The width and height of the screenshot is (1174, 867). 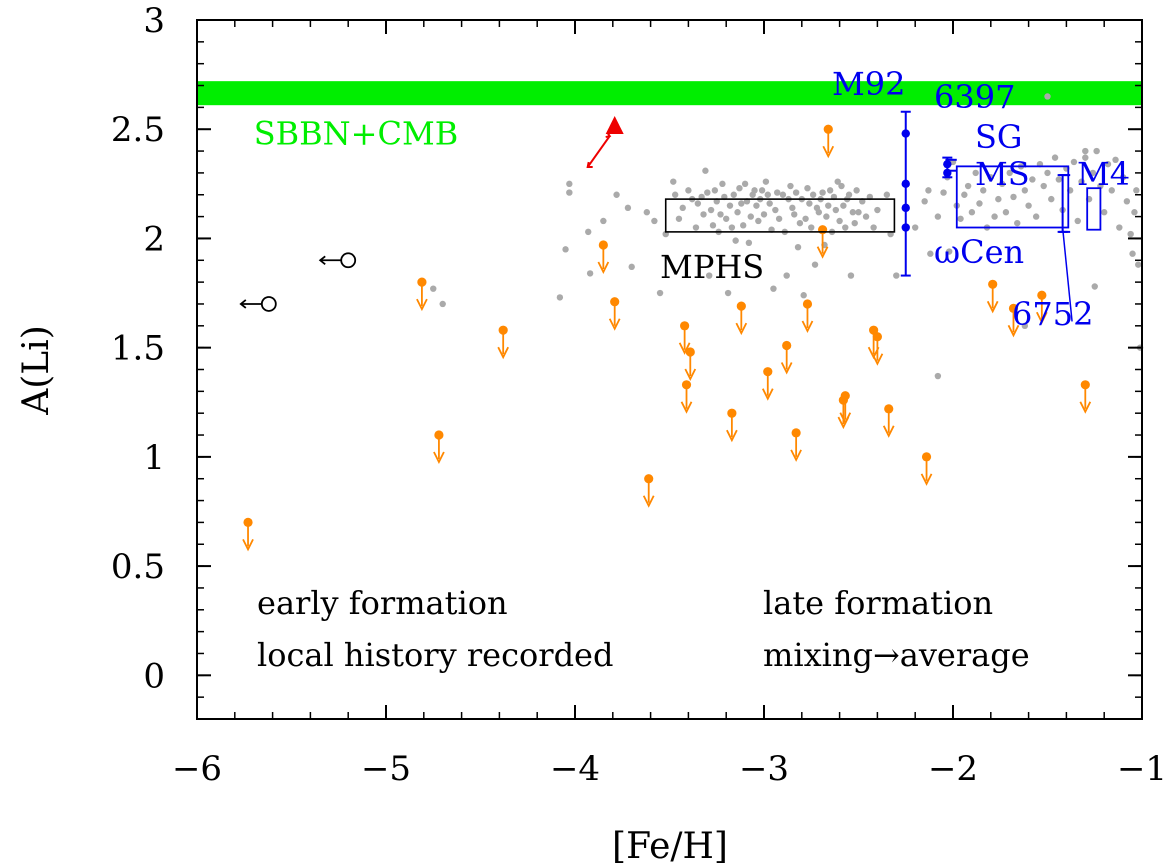 What do you see at coordinates (979, 252) in the screenshot?
I see `cluster-label-omegacen: ωCen` at bounding box center [979, 252].